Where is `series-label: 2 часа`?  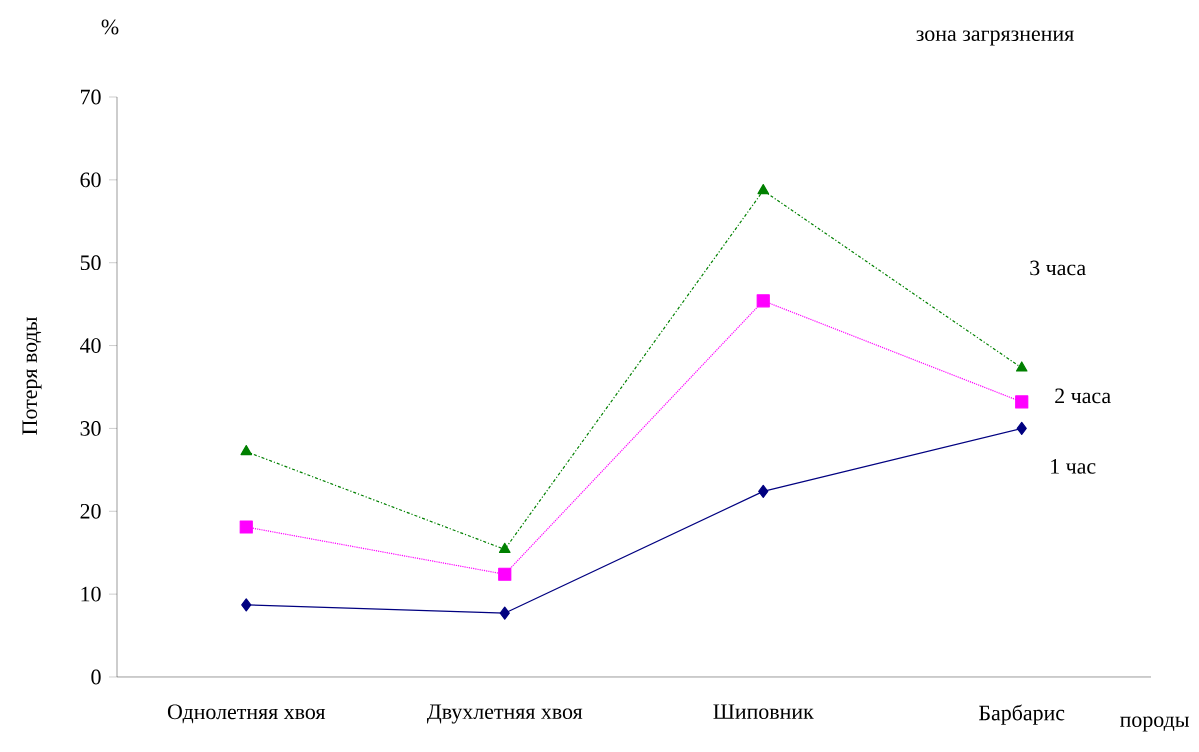 series-label: 2 часа is located at coordinates (1083, 396).